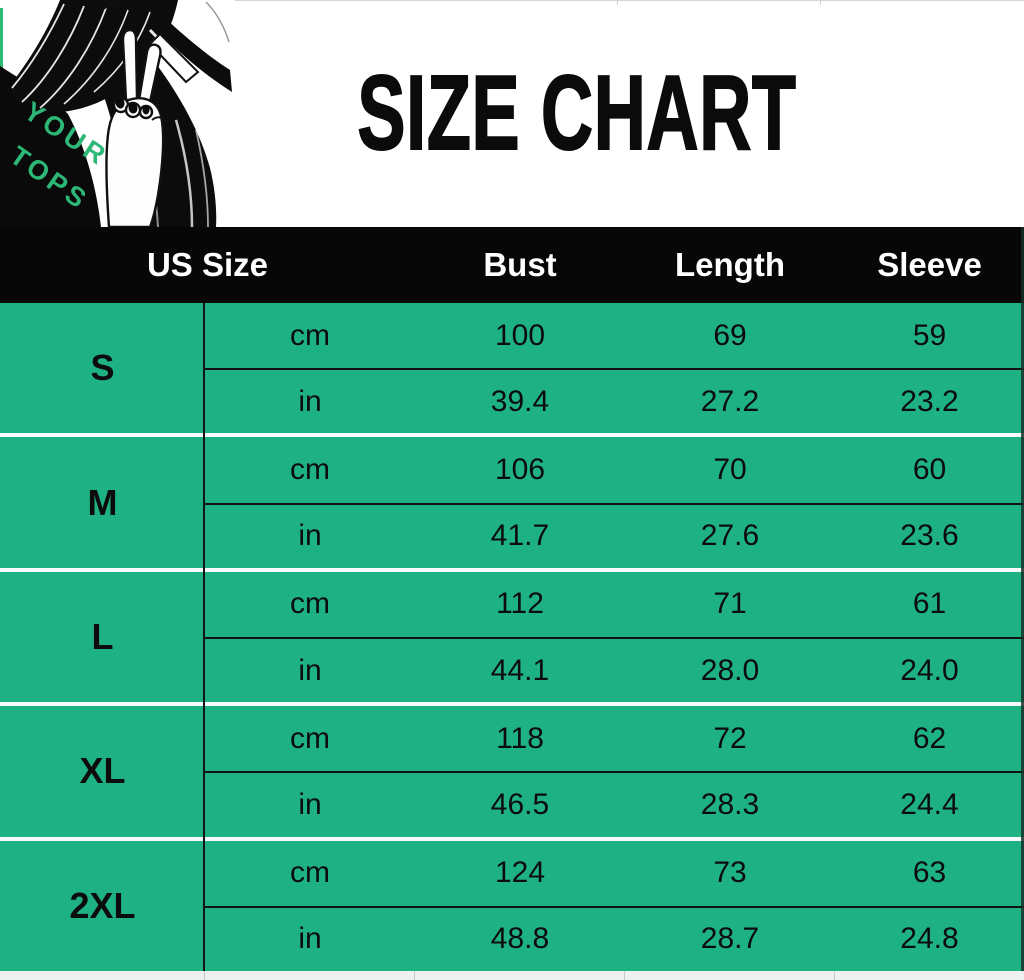  What do you see at coordinates (1022, 599) in the screenshot?
I see `table-right-edge` at bounding box center [1022, 599].